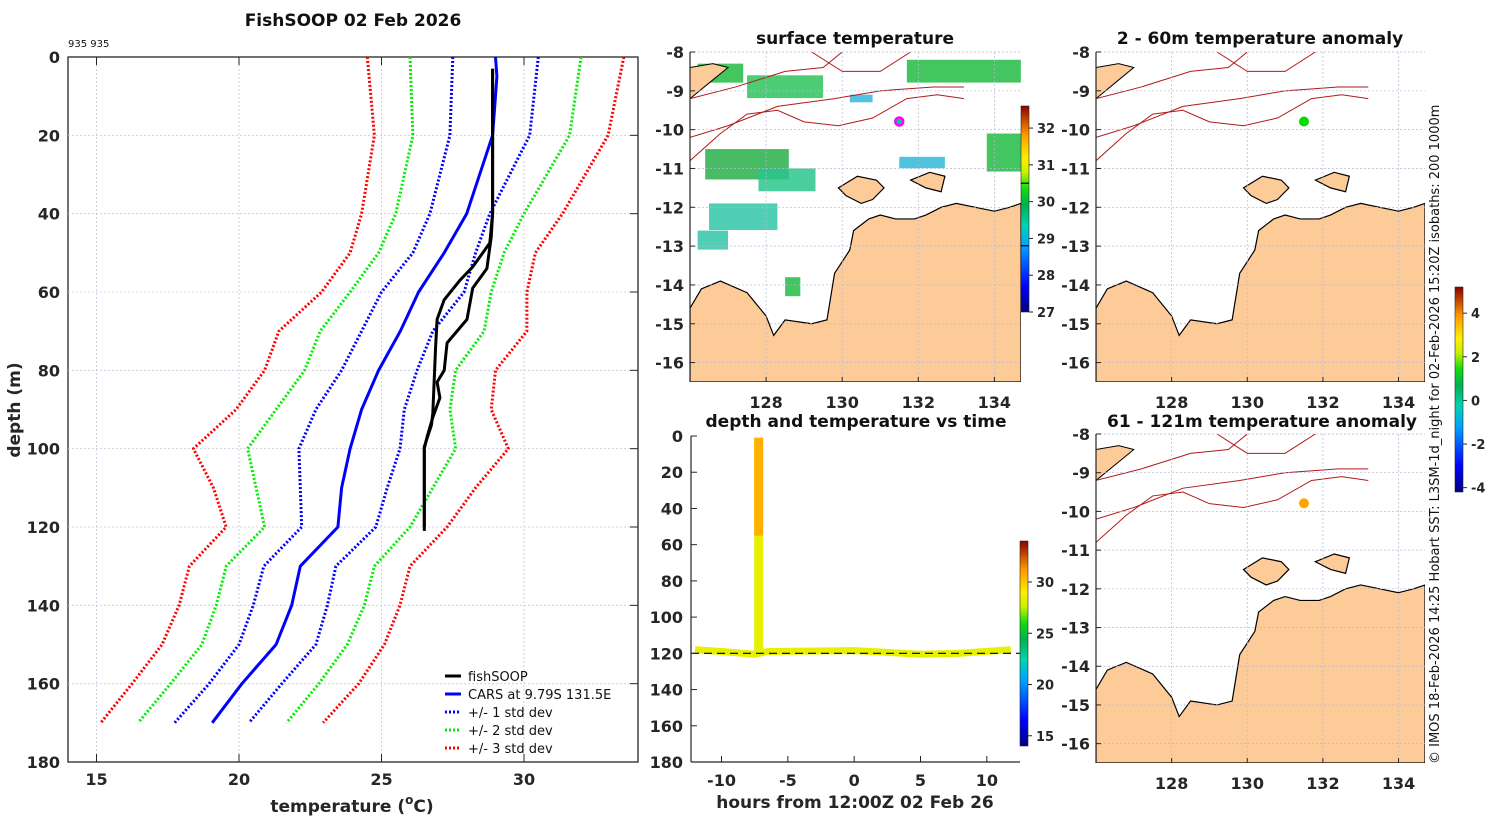  What do you see at coordinates (498, 677) in the screenshot?
I see `legend-label: fishSOOP` at bounding box center [498, 677].